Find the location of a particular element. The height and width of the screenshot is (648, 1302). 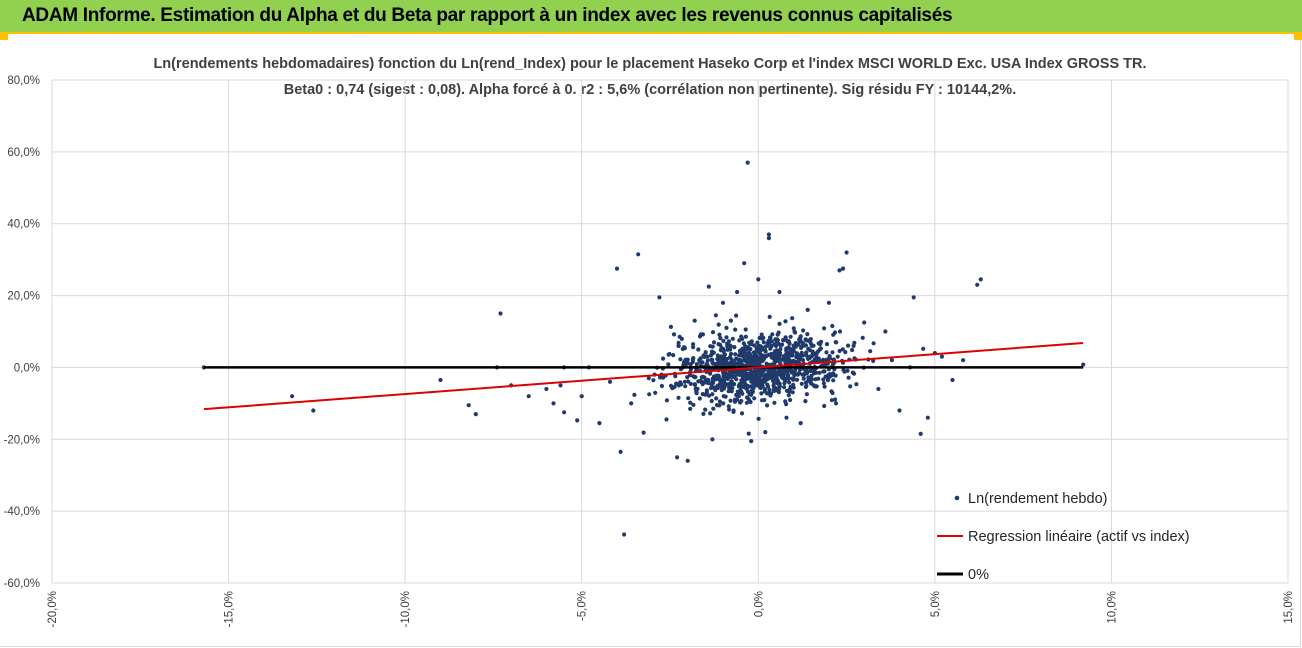

legend-points-marker is located at coordinates (957, 498).